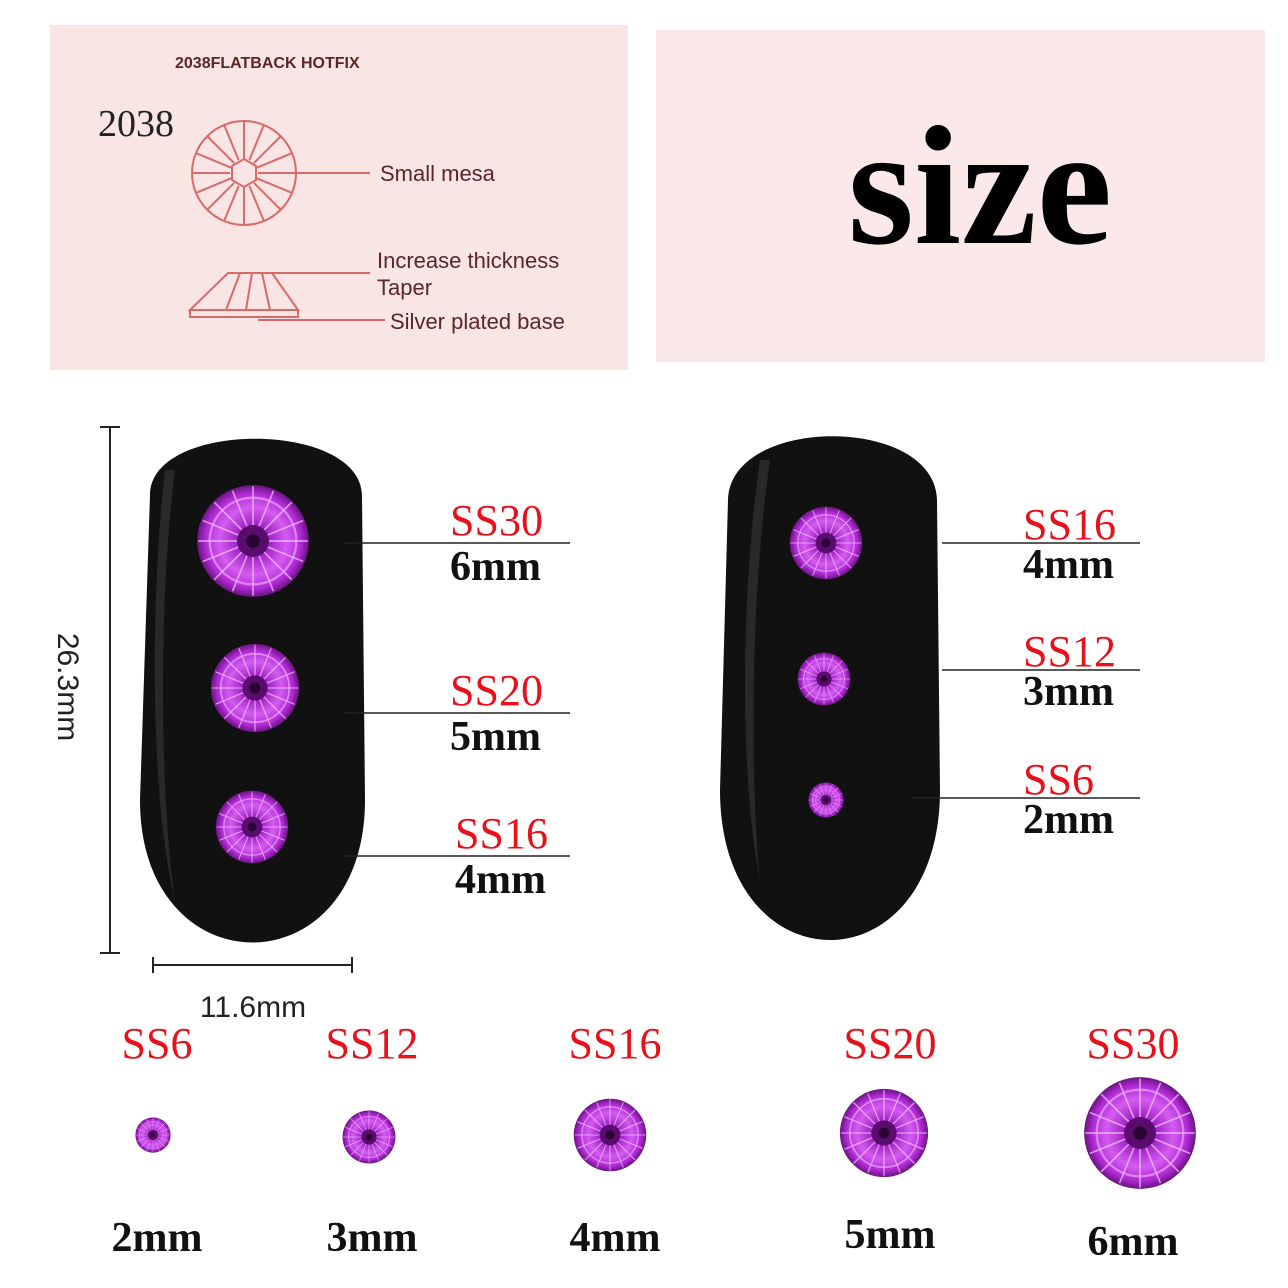 The width and height of the screenshot is (1288, 1288). What do you see at coordinates (164, 685) in the screenshot?
I see `left-nail-highlight` at bounding box center [164, 685].